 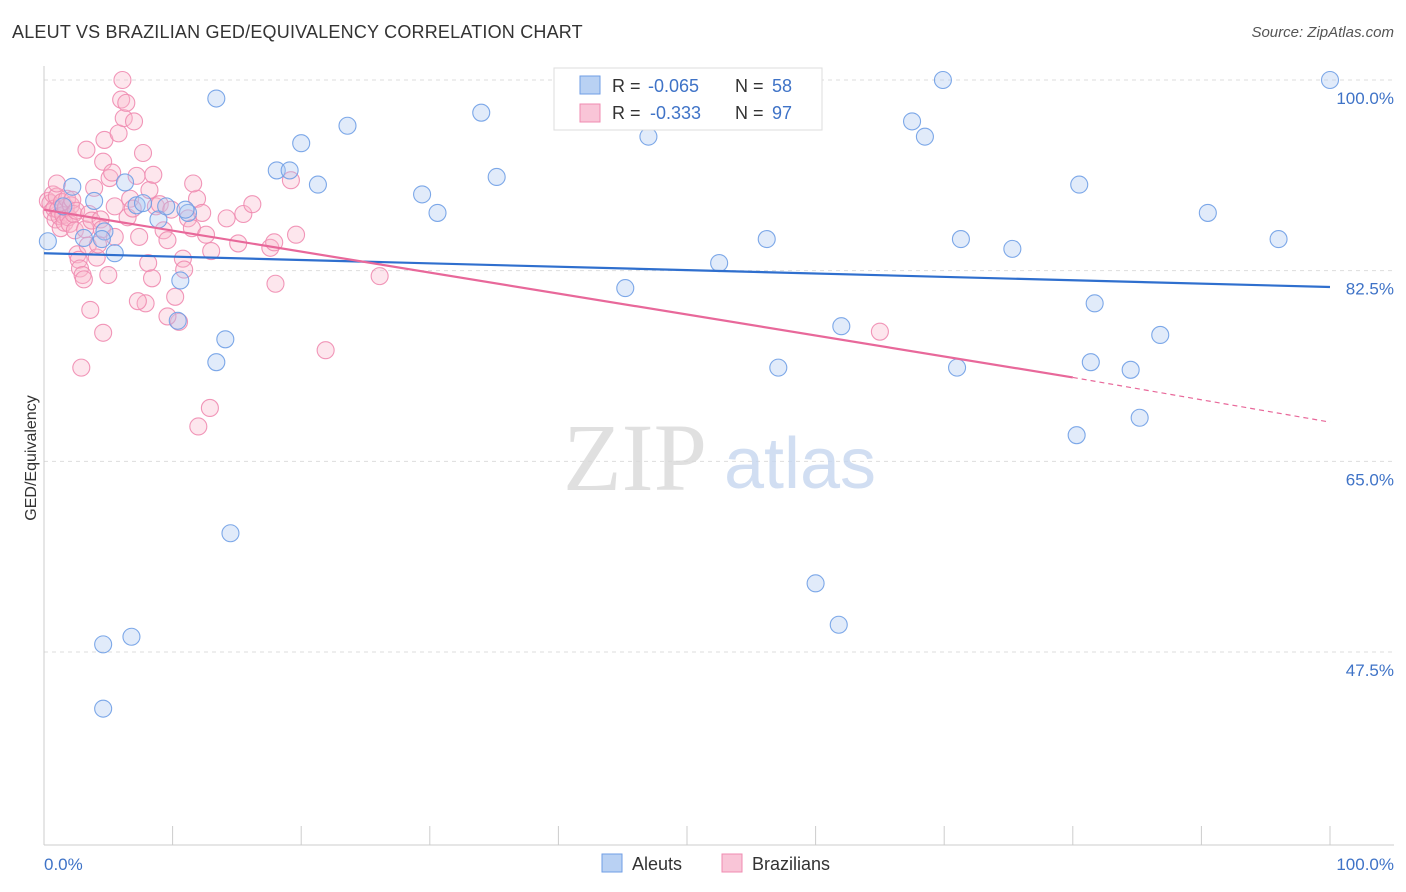 I want to click on aleut-legend-swatch, so click(x=590, y=85).